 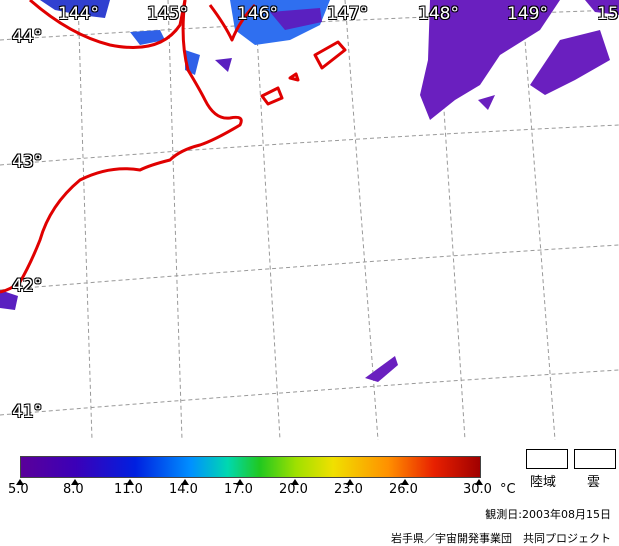 What do you see at coordinates (547, 459) in the screenshot?
I see `land-legend-swatch` at bounding box center [547, 459].